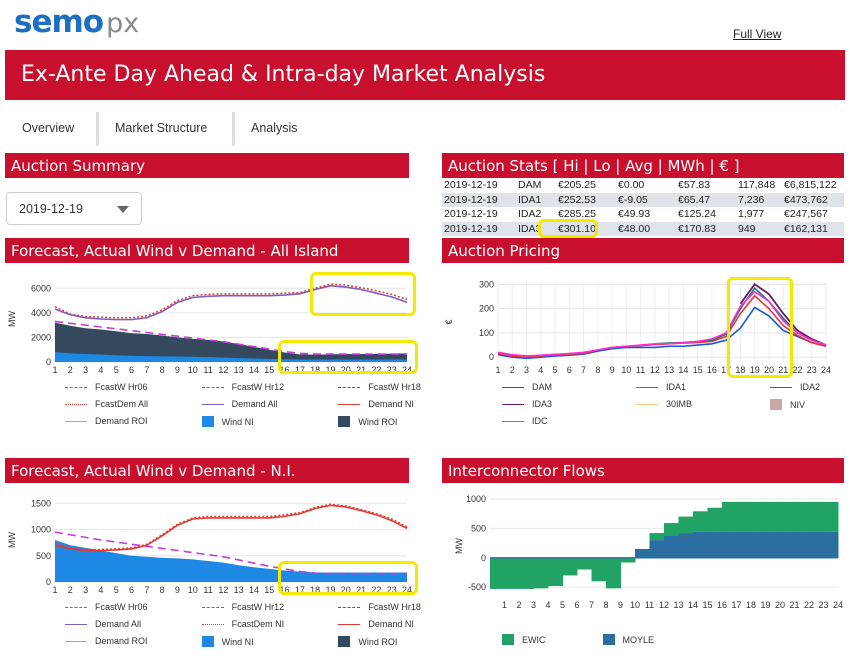 This screenshot has width=850, height=658. What do you see at coordinates (646, 228) in the screenshot?
I see `stats-cell-low: €48.00` at bounding box center [646, 228].